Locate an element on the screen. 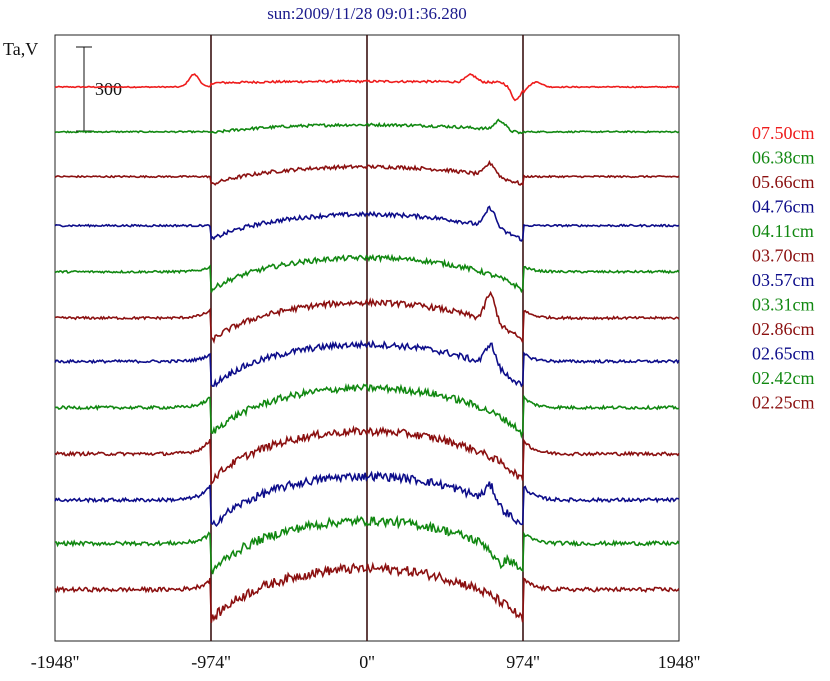 The height and width of the screenshot is (681, 830). series-line-03.57cm is located at coordinates (367, 363).